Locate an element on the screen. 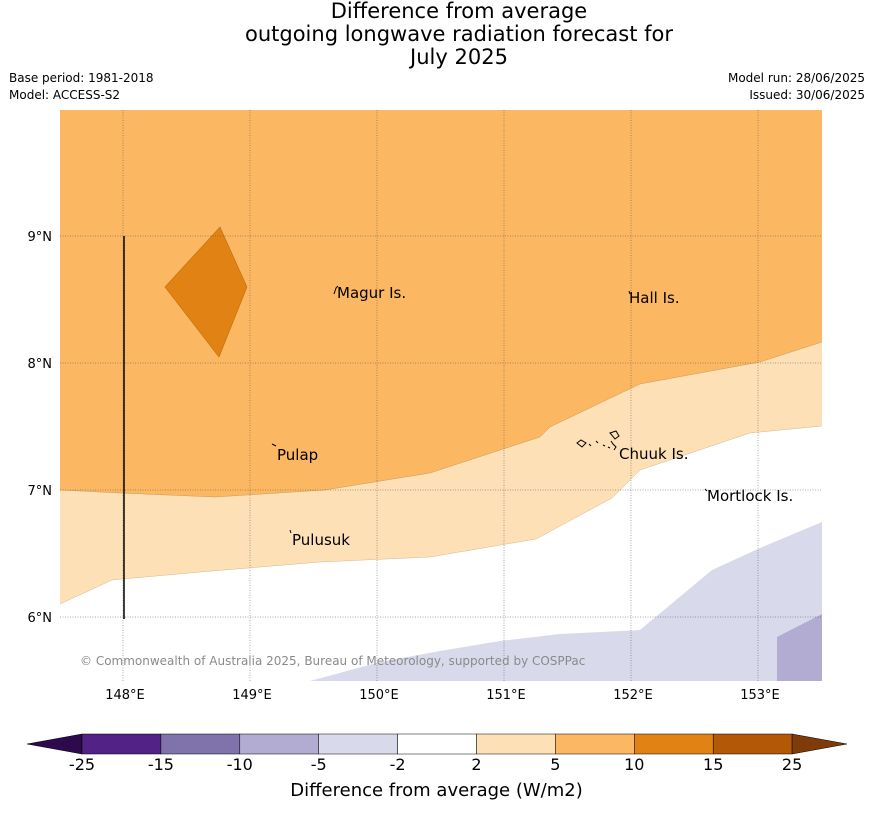 Image resolution: width=873 pixels, height=816 pixels. colorbar-tick-label: -10 is located at coordinates (239, 764).